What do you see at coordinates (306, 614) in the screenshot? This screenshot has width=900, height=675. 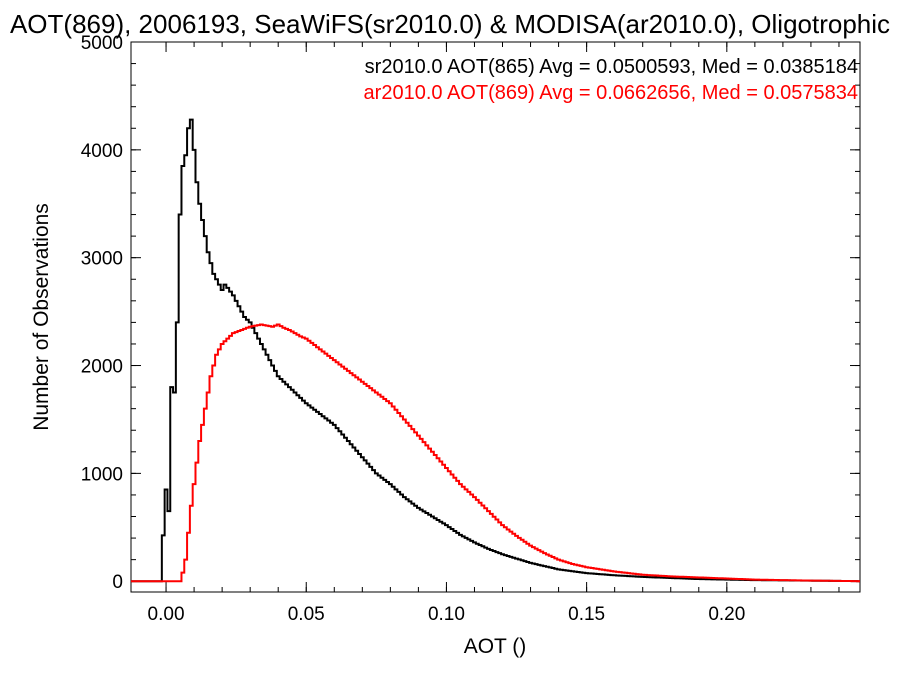 I see `x-tick-label: 0.05` at bounding box center [306, 614].